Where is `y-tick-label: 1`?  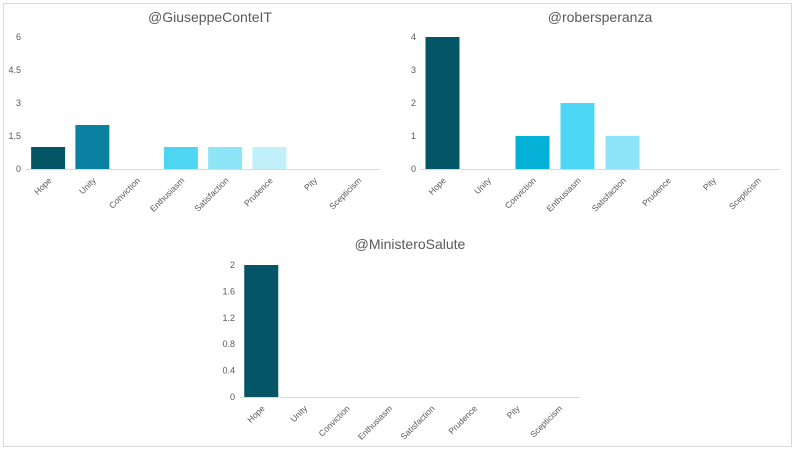
y-tick-label: 1 is located at coordinates (413, 136).